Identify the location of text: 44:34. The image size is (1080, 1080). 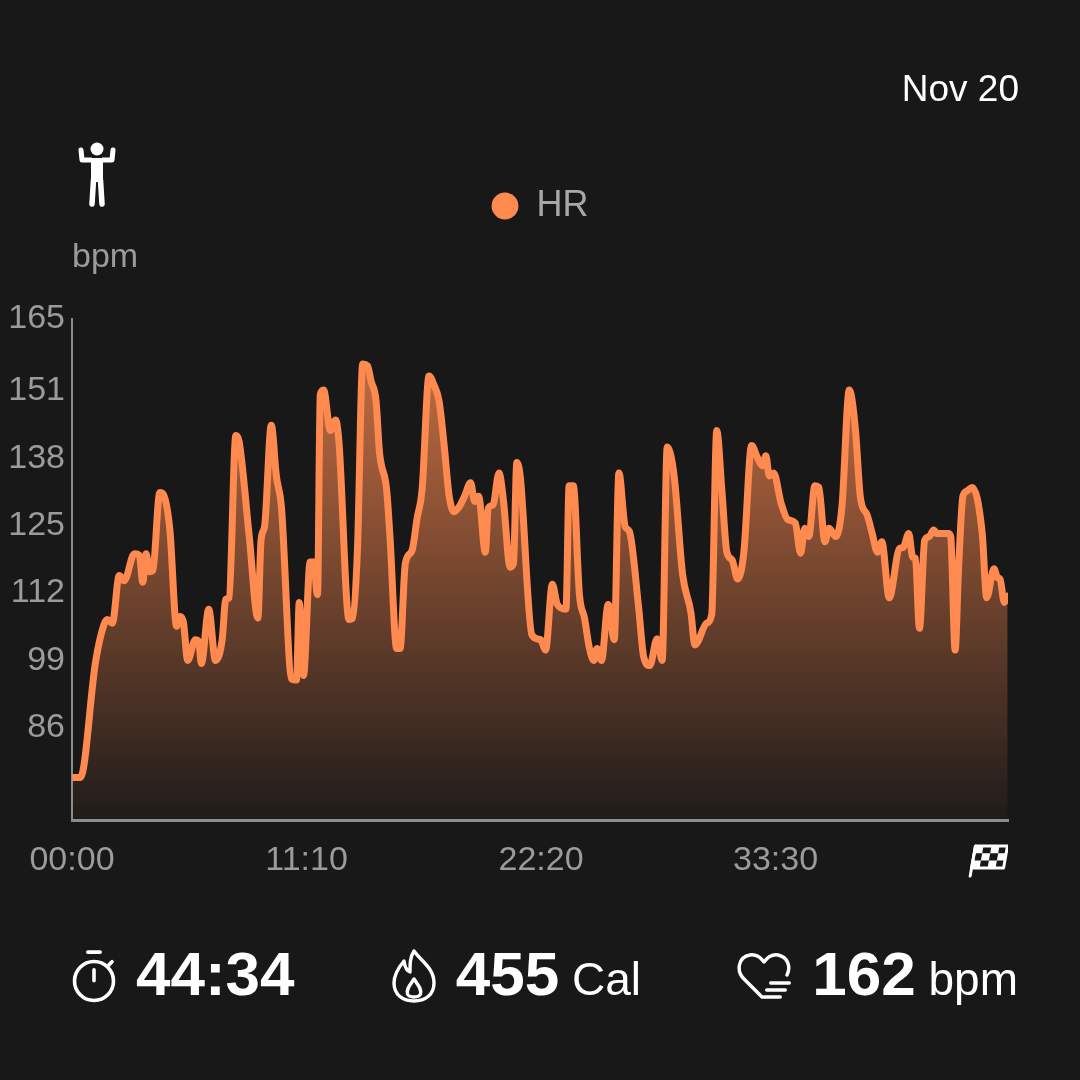
(215, 973).